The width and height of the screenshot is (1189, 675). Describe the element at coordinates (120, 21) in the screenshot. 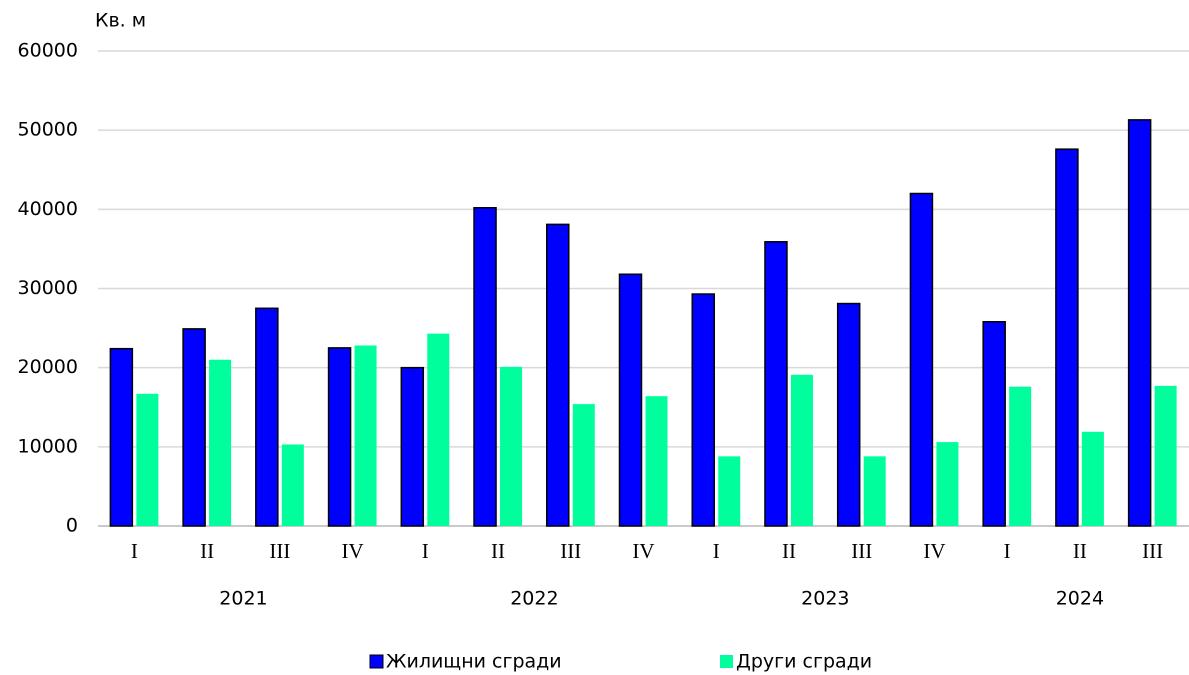

I see `y-axis-label: Кв. м` at that location.